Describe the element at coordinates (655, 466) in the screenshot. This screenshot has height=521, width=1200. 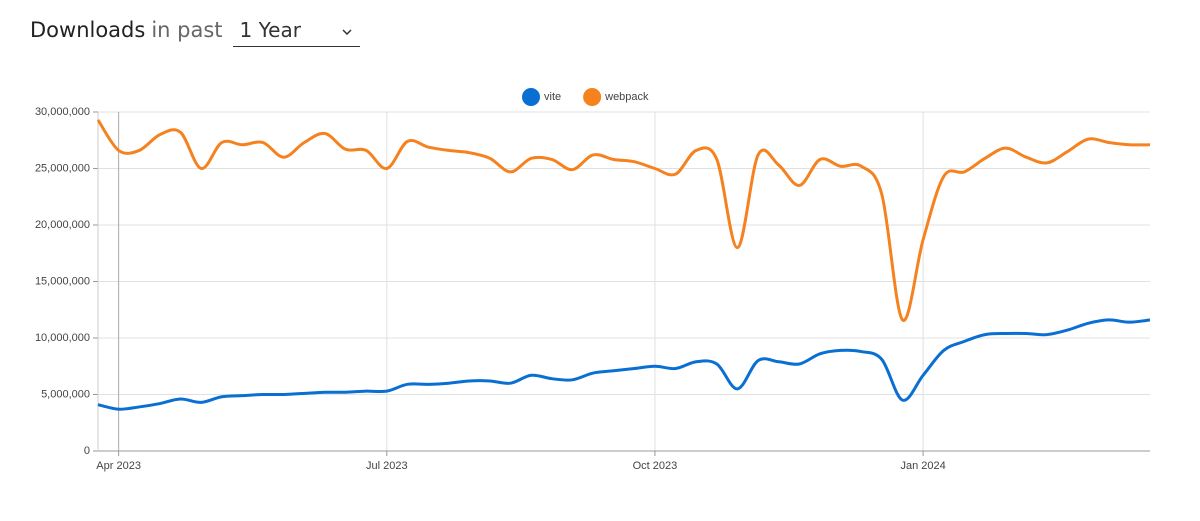
I see `x-tick-label: Oct 2023` at that location.